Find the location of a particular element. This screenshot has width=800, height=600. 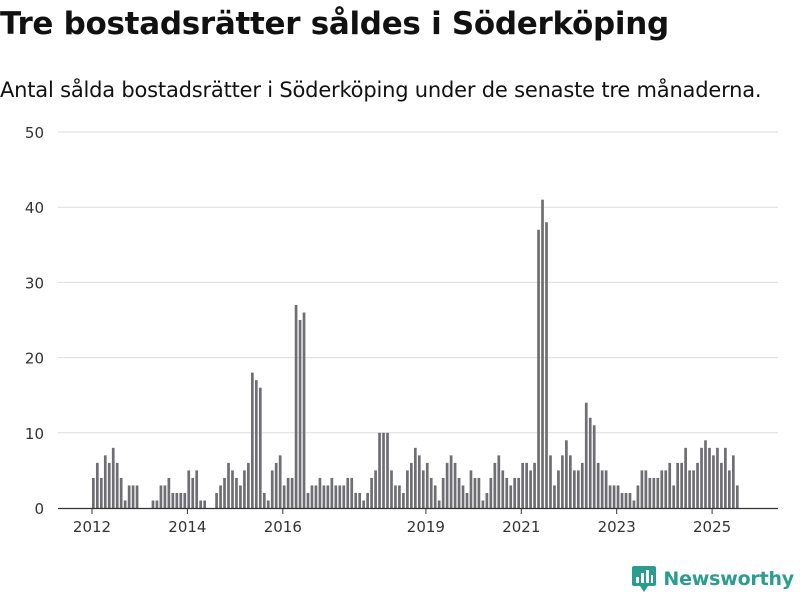

highlight-value-label: 3 is located at coordinates (747, 2).